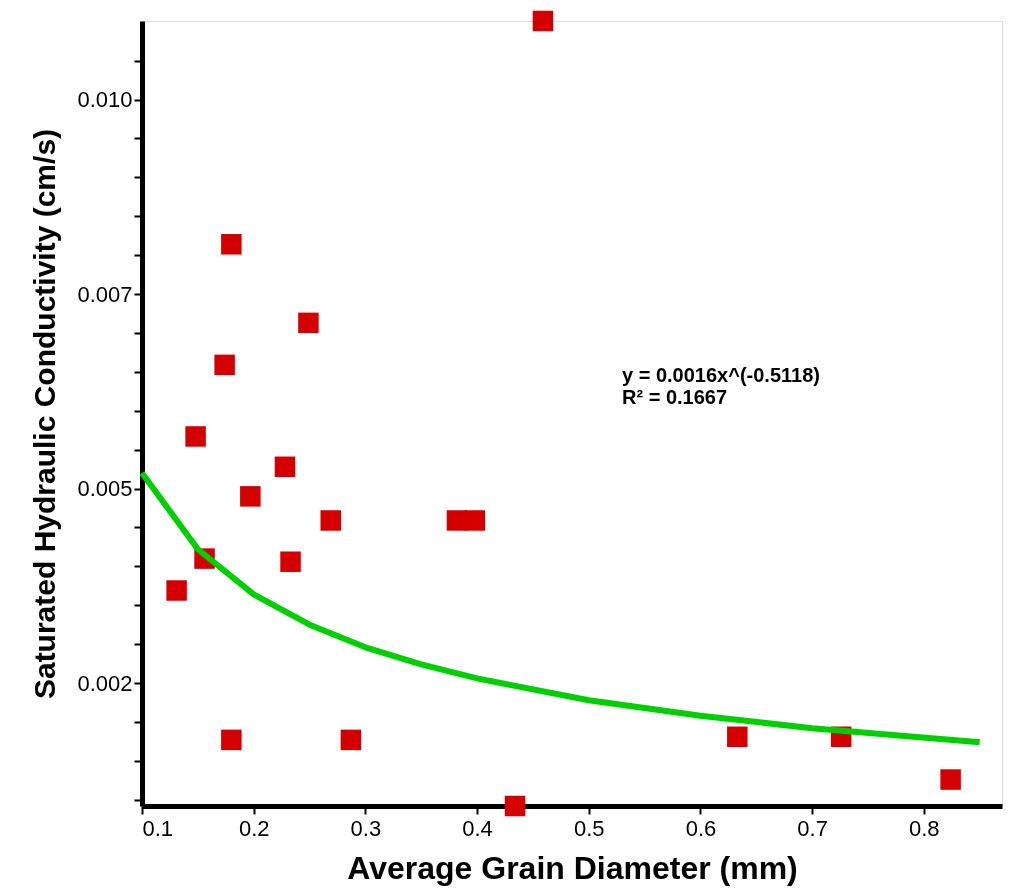  What do you see at coordinates (45, 414) in the screenshot?
I see `y-axis-title: Saturated Hydraulic Conductivity (cm/s)` at bounding box center [45, 414].